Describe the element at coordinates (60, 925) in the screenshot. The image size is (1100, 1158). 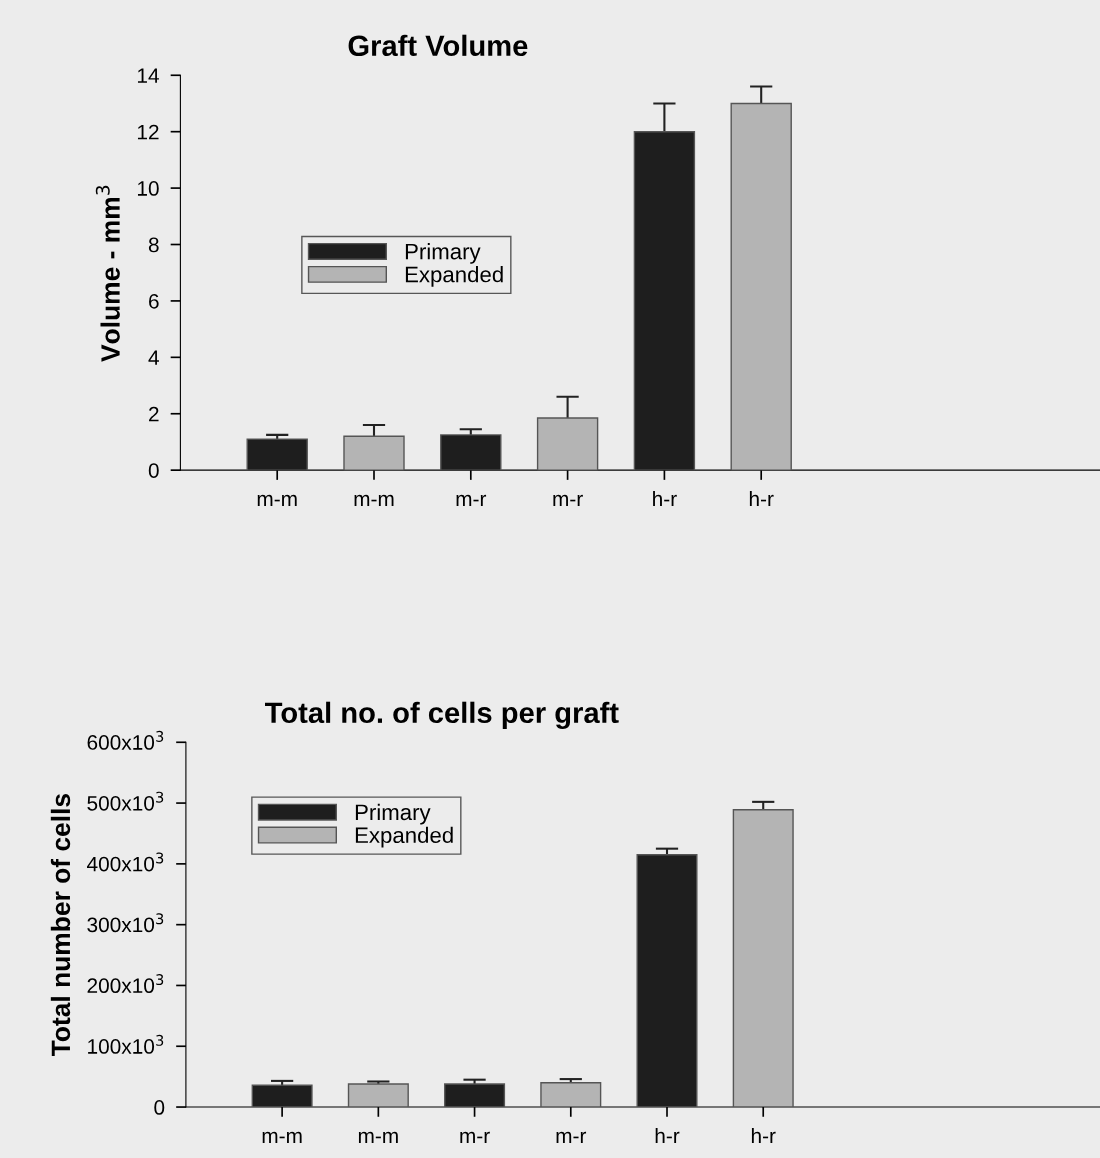
I see `y-axis-title: Total number of cells` at that location.